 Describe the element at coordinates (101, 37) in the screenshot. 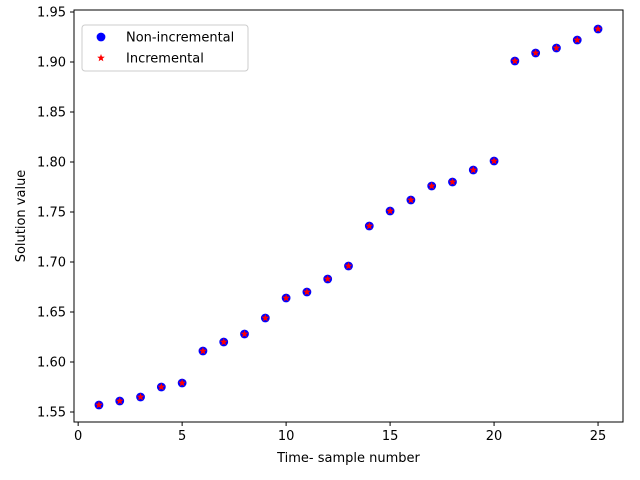

I see `legend-marker-non-incremental` at that location.